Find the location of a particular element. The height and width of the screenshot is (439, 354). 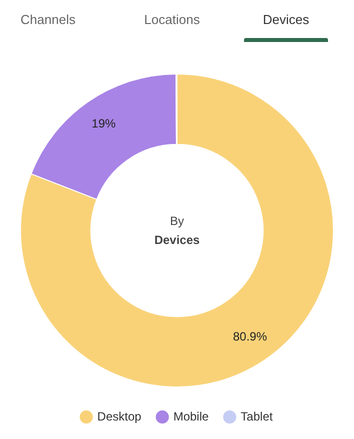

legend-label: Mobile is located at coordinates (191, 416).